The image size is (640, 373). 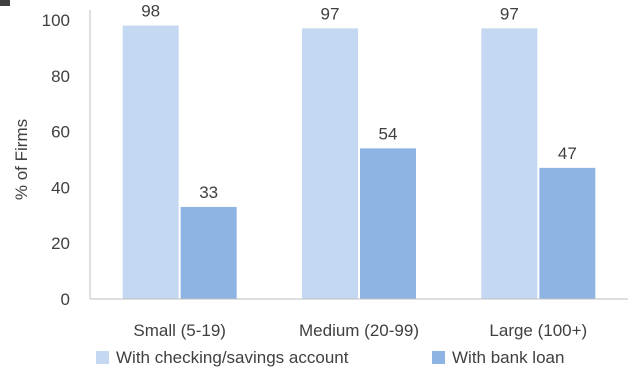 What do you see at coordinates (56, 160) in the screenshot?
I see `y-axis-ticks: 0 20 40 60 80 100` at bounding box center [56, 160].